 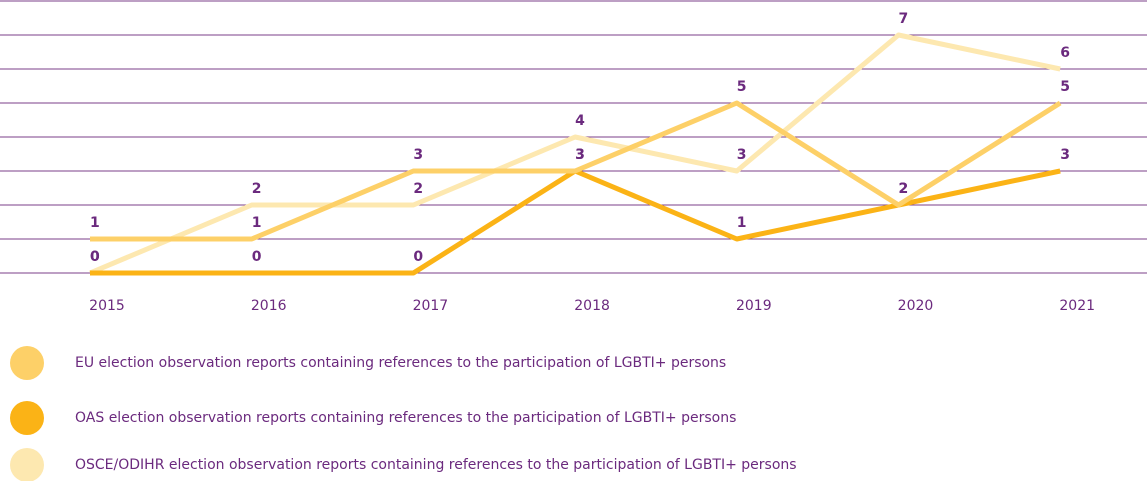 I want to click on x-tick-label: 2021, so click(x=1077, y=306).